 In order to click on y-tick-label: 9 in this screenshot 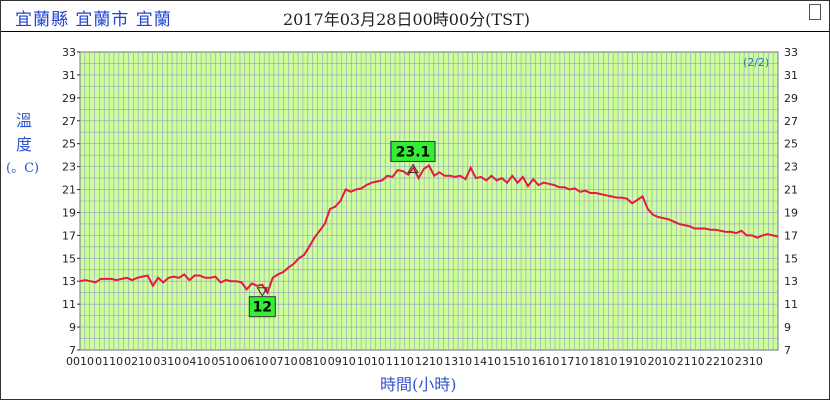, I will do `click(72, 327)`.